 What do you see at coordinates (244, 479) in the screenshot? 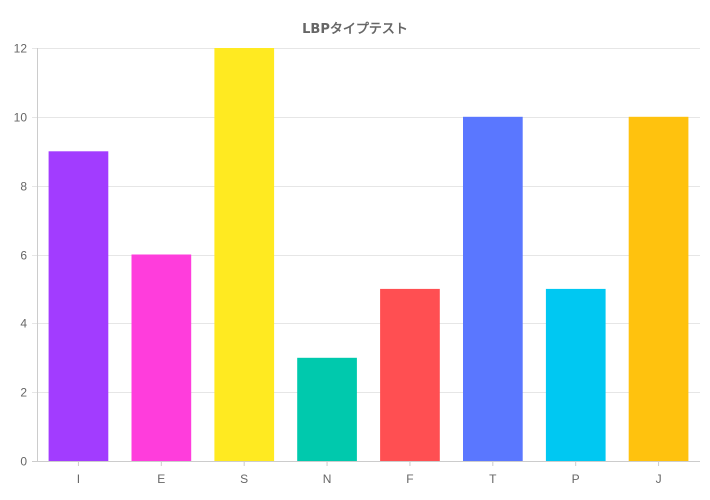
I see `x-tick-label: S` at bounding box center [244, 479].